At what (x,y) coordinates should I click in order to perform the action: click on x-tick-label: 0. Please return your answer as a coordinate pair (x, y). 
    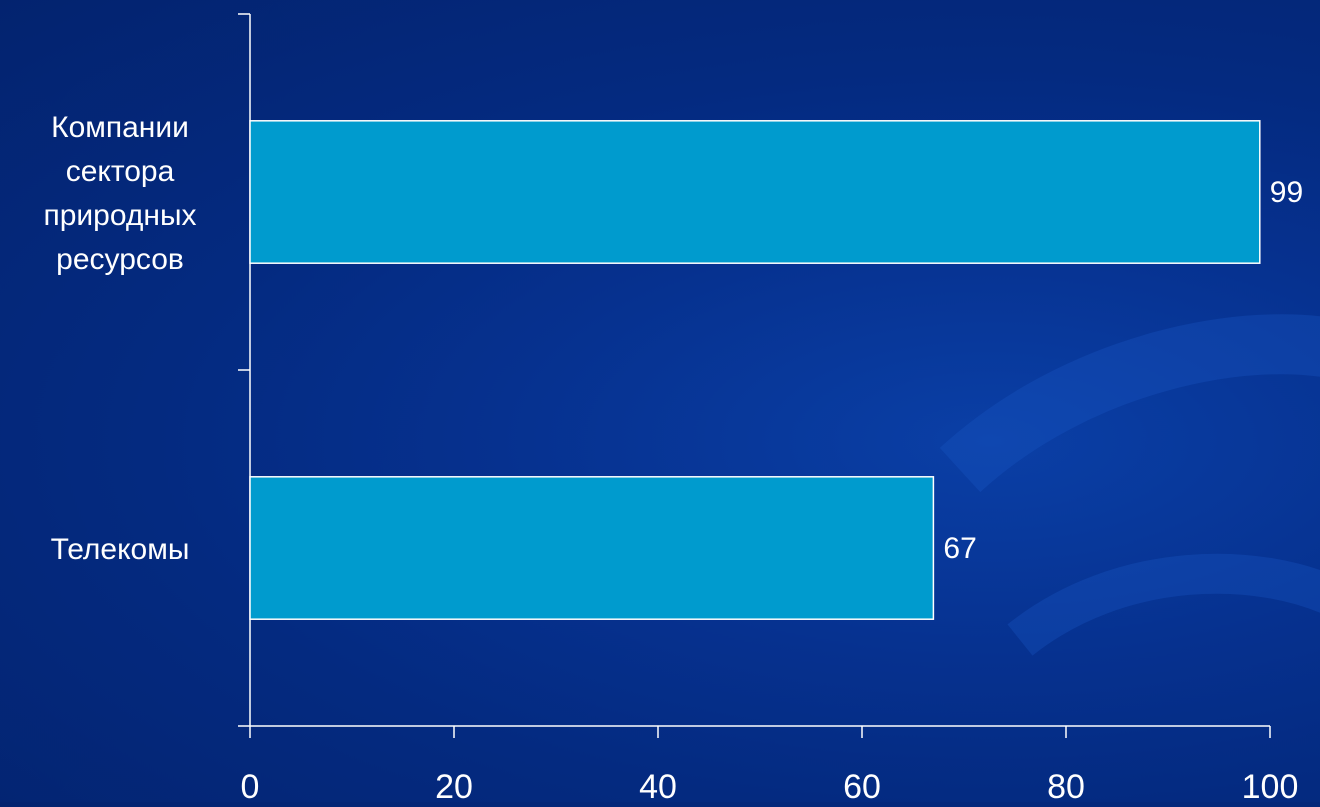
    Looking at the image, I should click on (250, 785).